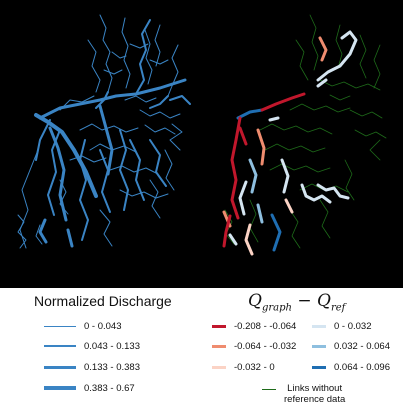 Image resolution: width=403 pixels, height=410 pixels. What do you see at coordinates (276, 308) in the screenshot?
I see `title-sub-graph: graph` at bounding box center [276, 308].